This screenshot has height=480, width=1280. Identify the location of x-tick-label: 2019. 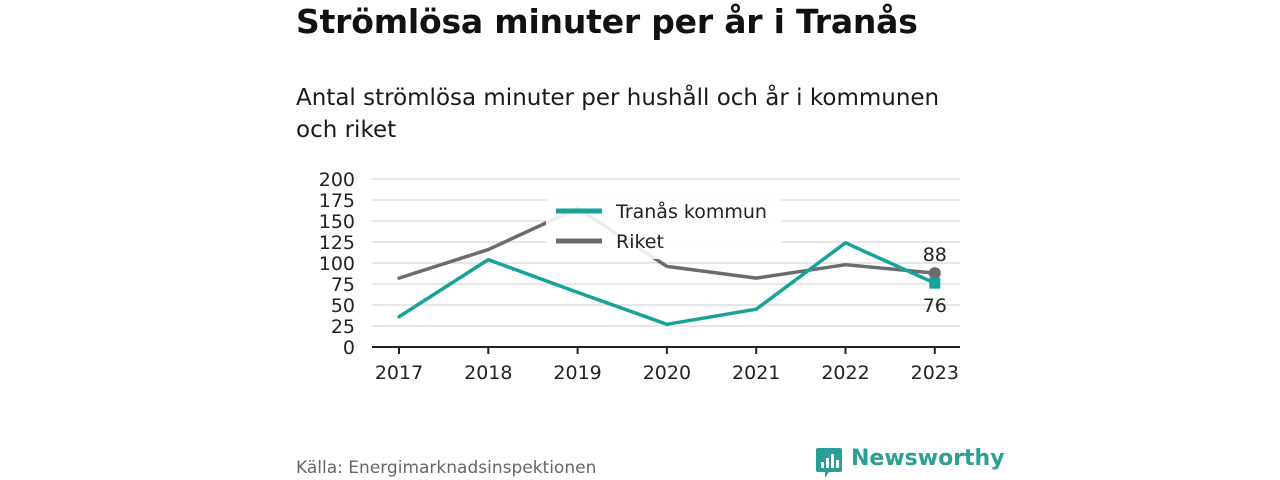
(577, 373).